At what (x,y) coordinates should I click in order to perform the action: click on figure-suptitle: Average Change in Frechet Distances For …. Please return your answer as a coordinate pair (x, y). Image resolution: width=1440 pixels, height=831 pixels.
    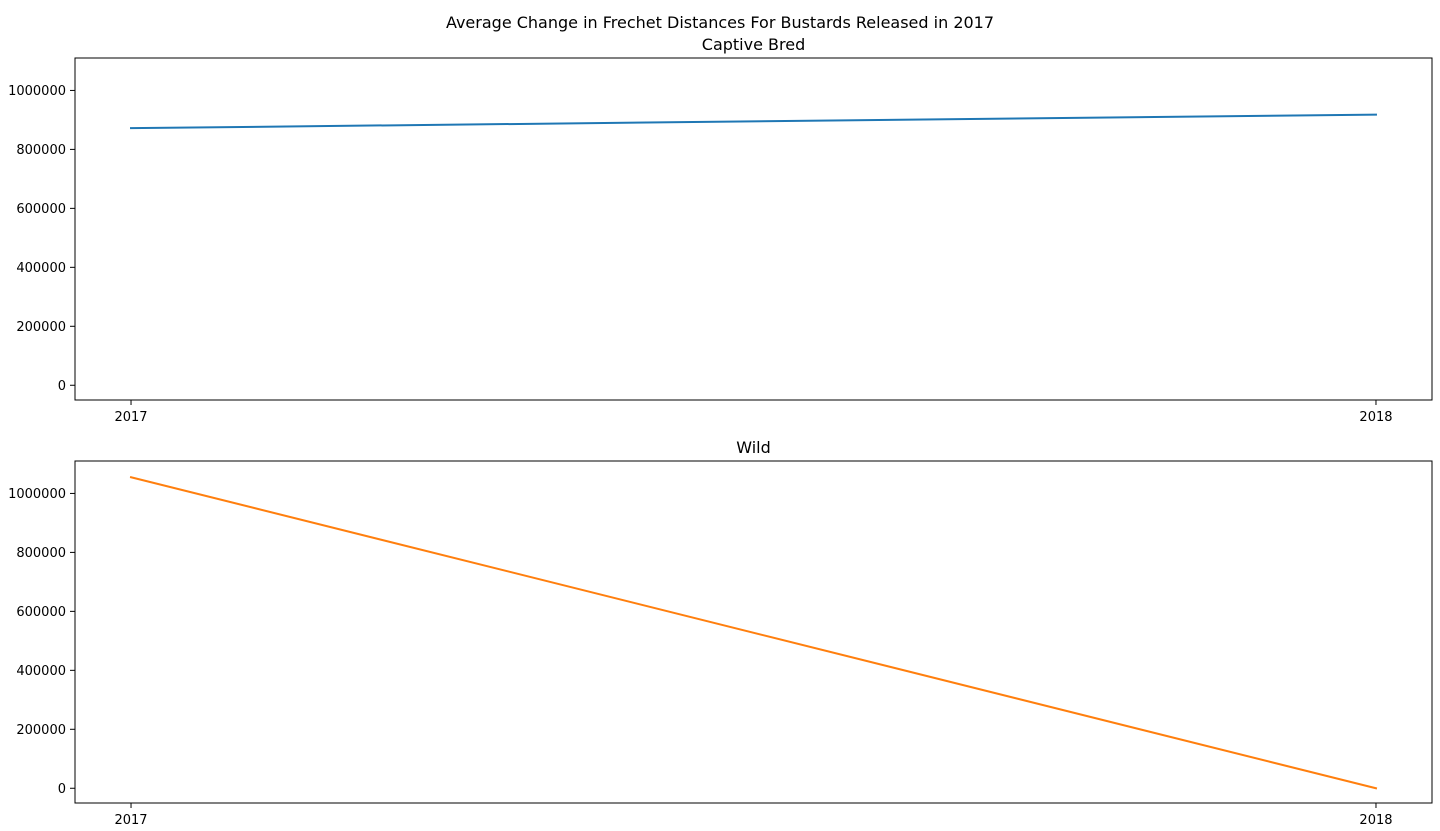
    Looking at the image, I should click on (720, 22).